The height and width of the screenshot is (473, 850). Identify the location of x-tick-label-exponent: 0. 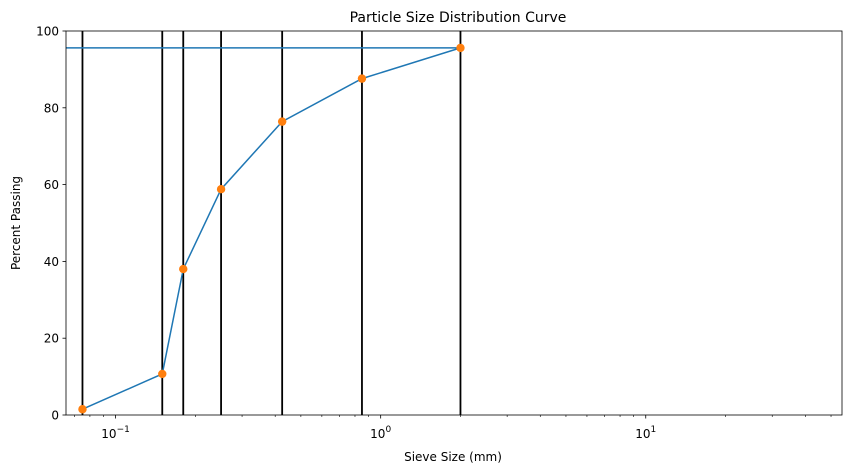
(388, 430).